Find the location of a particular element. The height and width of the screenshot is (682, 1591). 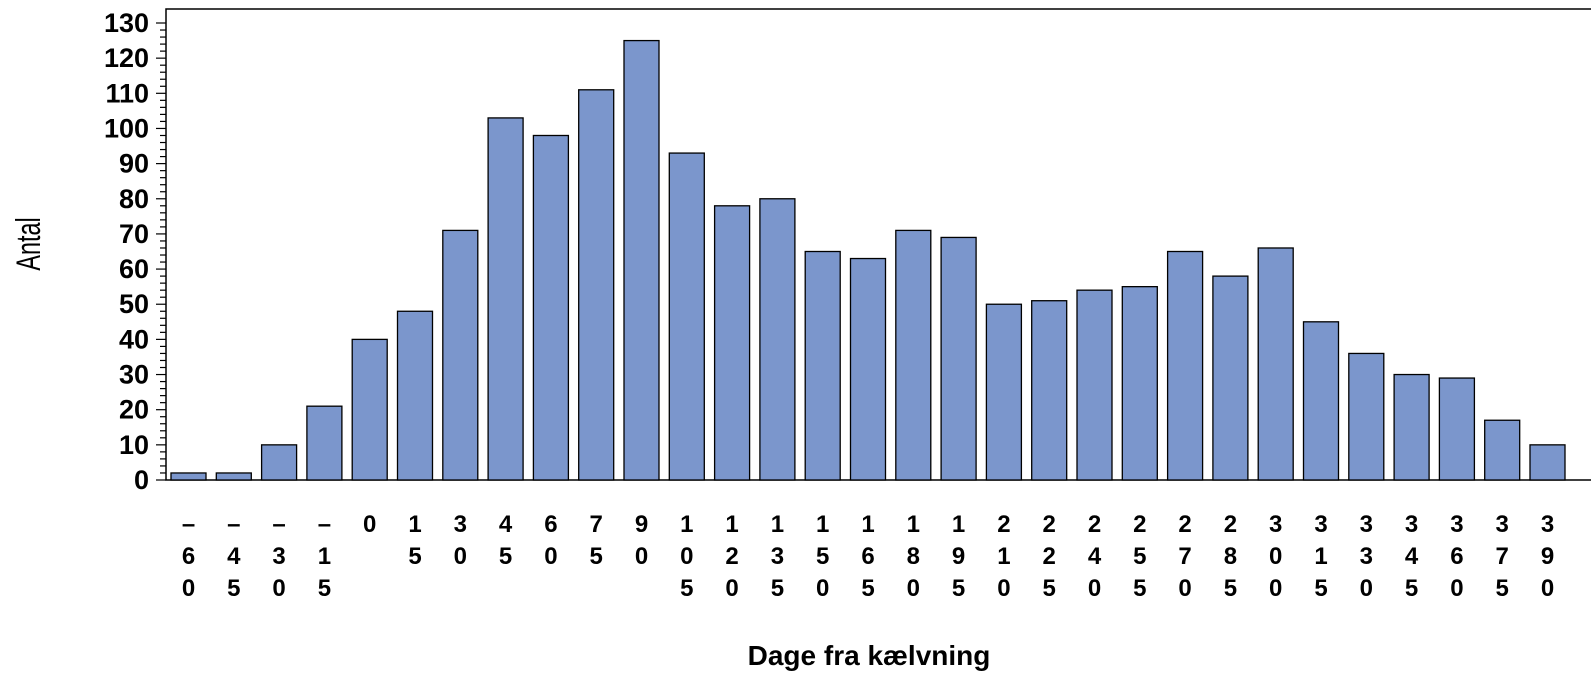

bar--60 is located at coordinates (188, 476).